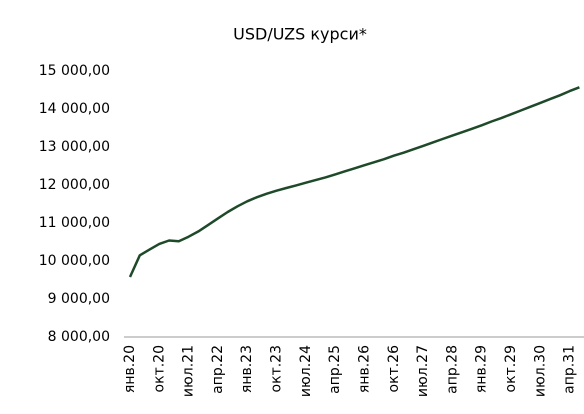  What do you see at coordinates (74, 109) in the screenshot?
I see `y-tick-label: 14 000,00` at bounding box center [74, 109].